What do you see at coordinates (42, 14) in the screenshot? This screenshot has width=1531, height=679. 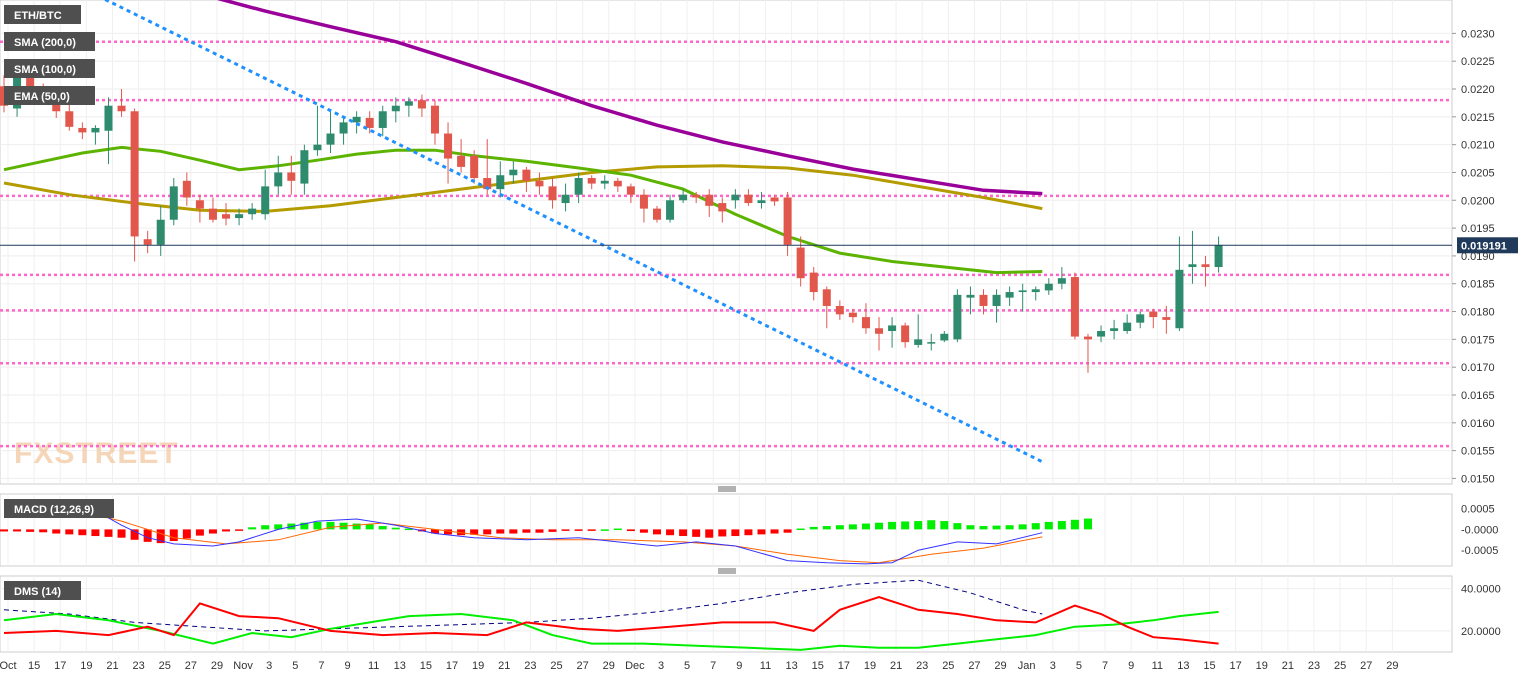 I see `pair-tag: ETH/BTC` at bounding box center [42, 14].